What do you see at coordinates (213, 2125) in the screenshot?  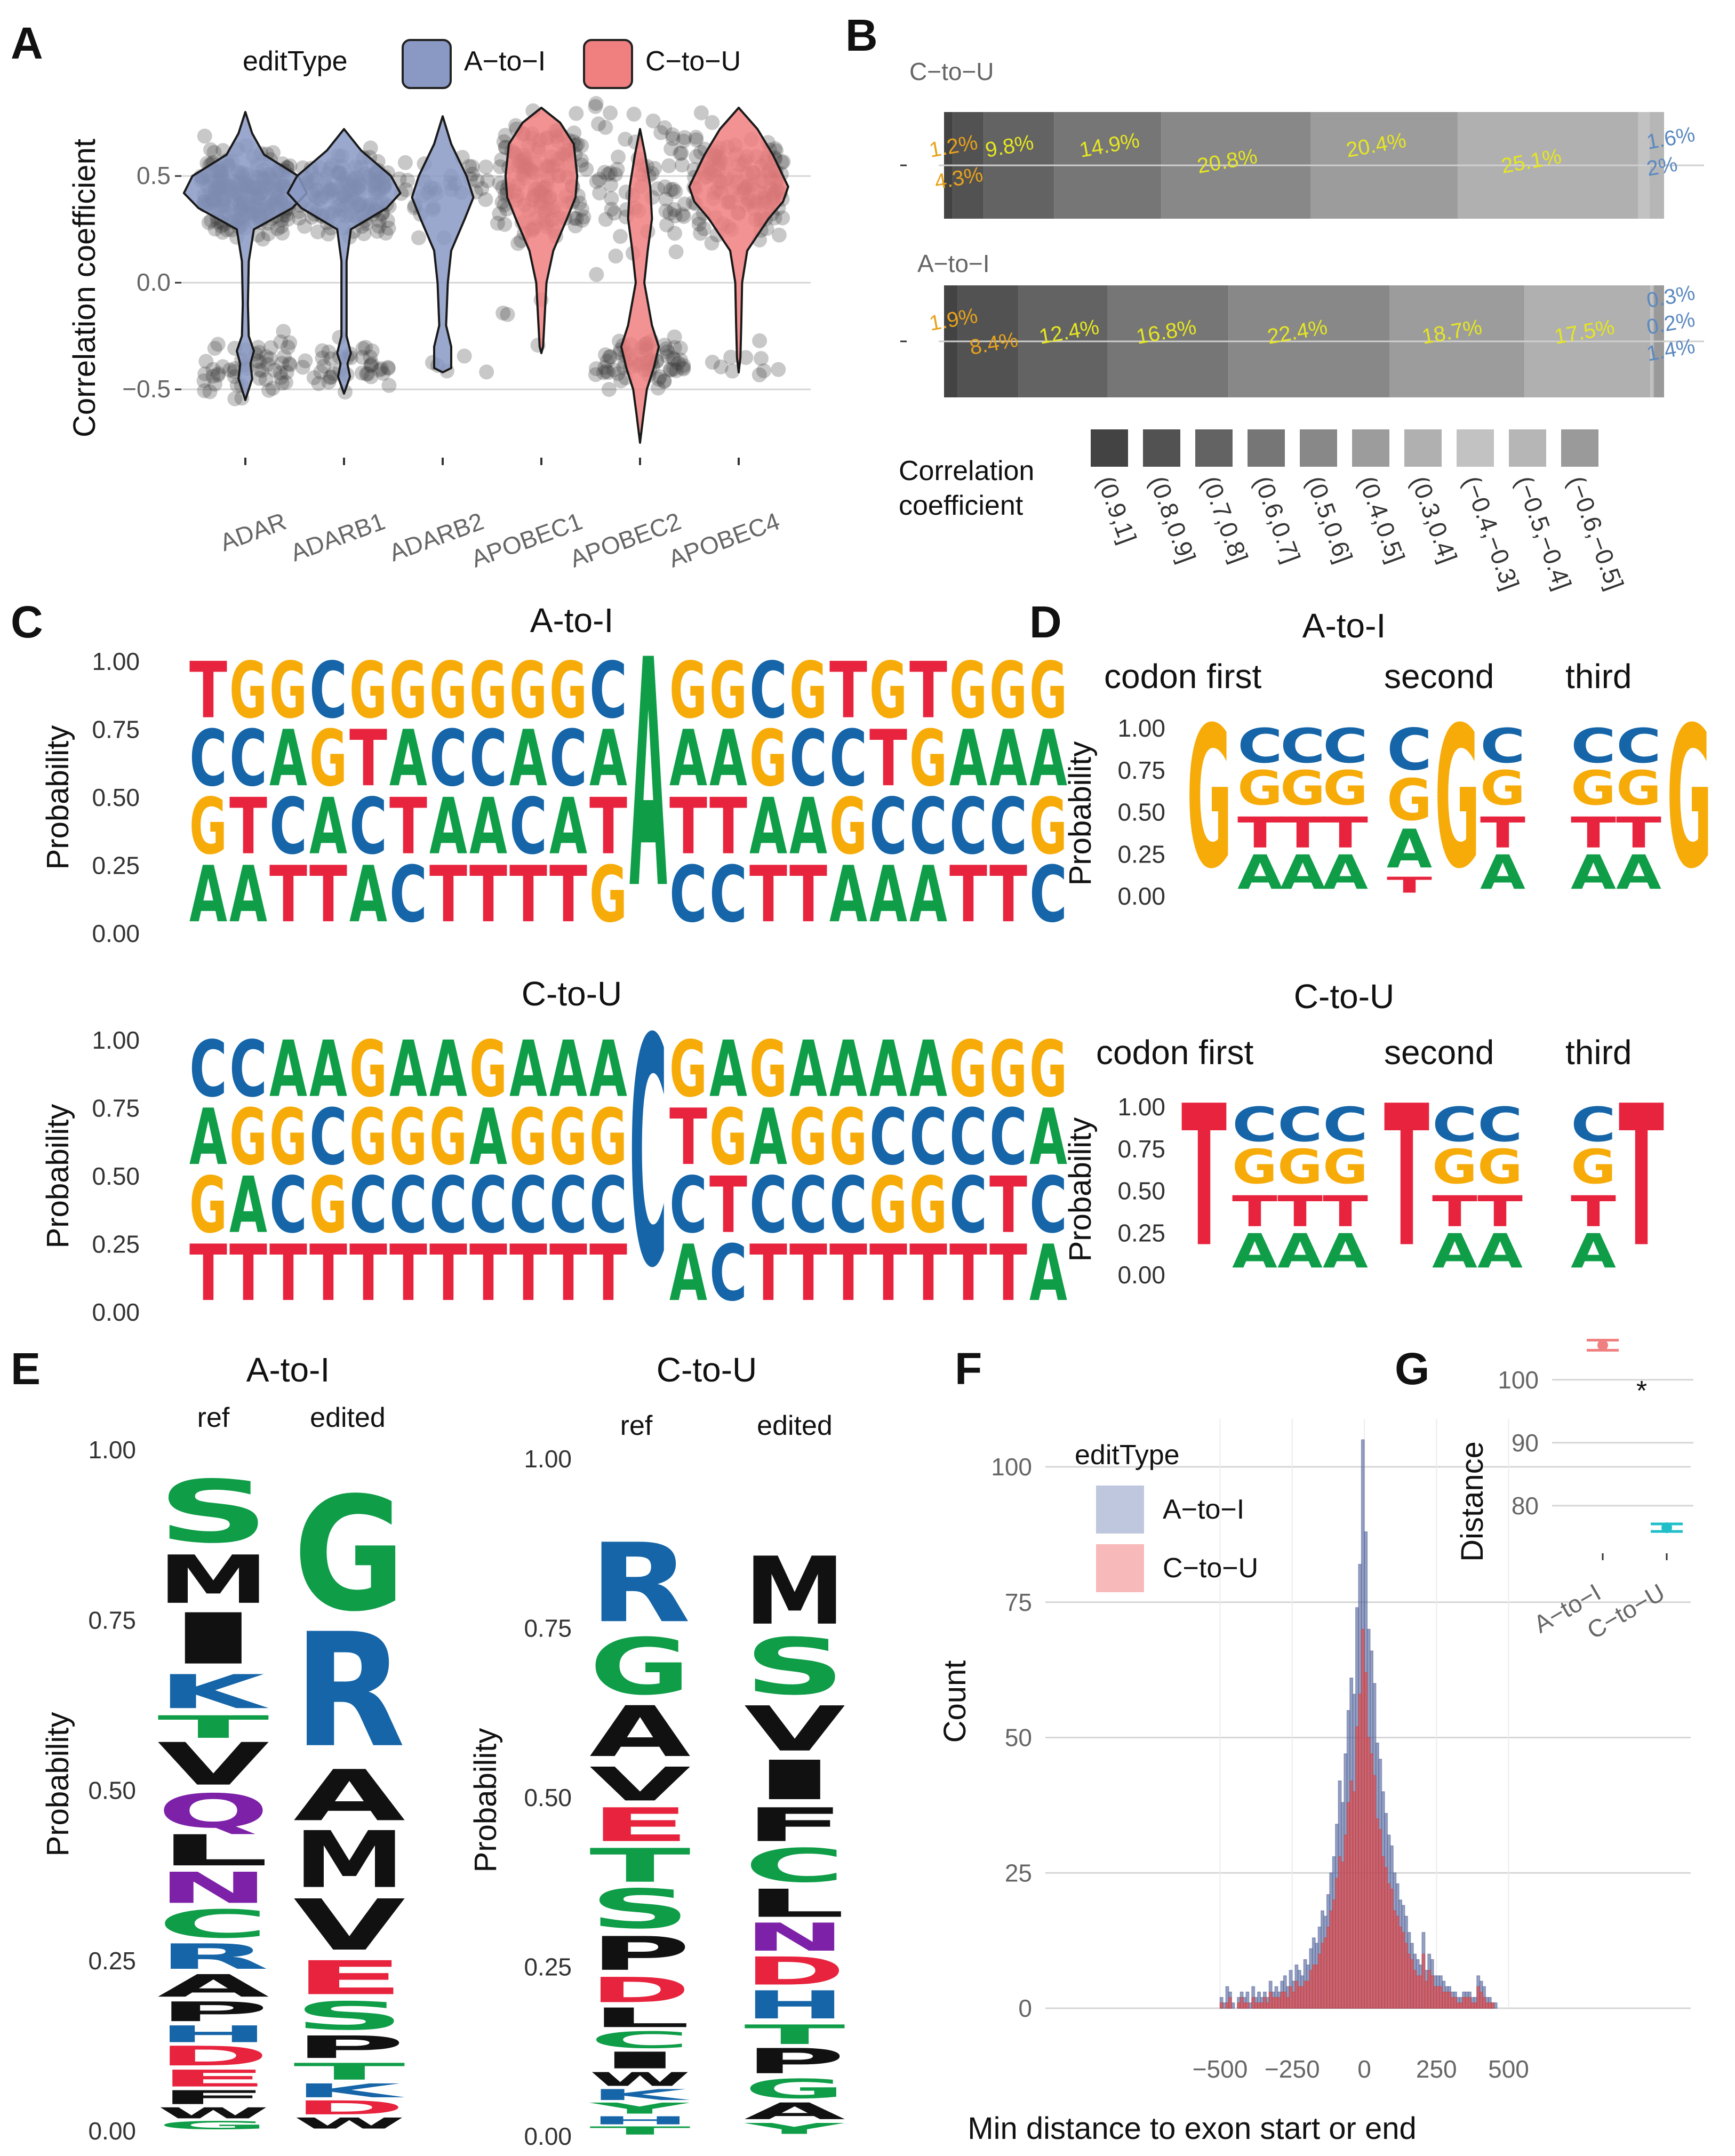 I see `panel-e-aa-letter: G` at bounding box center [213, 2125].